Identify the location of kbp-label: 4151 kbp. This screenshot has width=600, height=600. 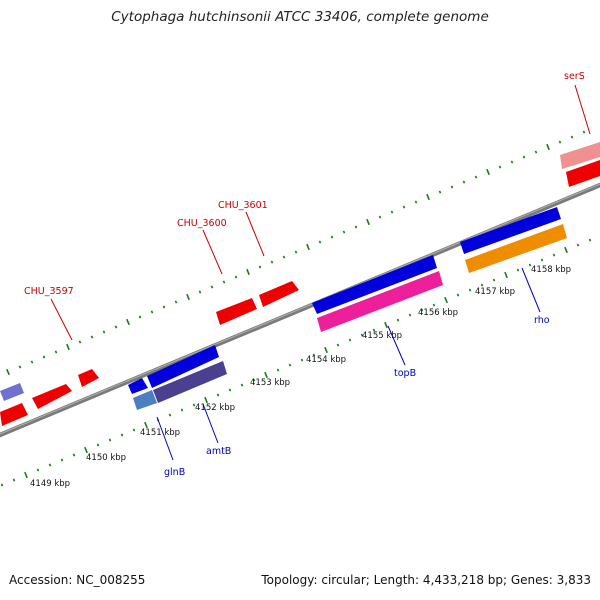
(160, 433).